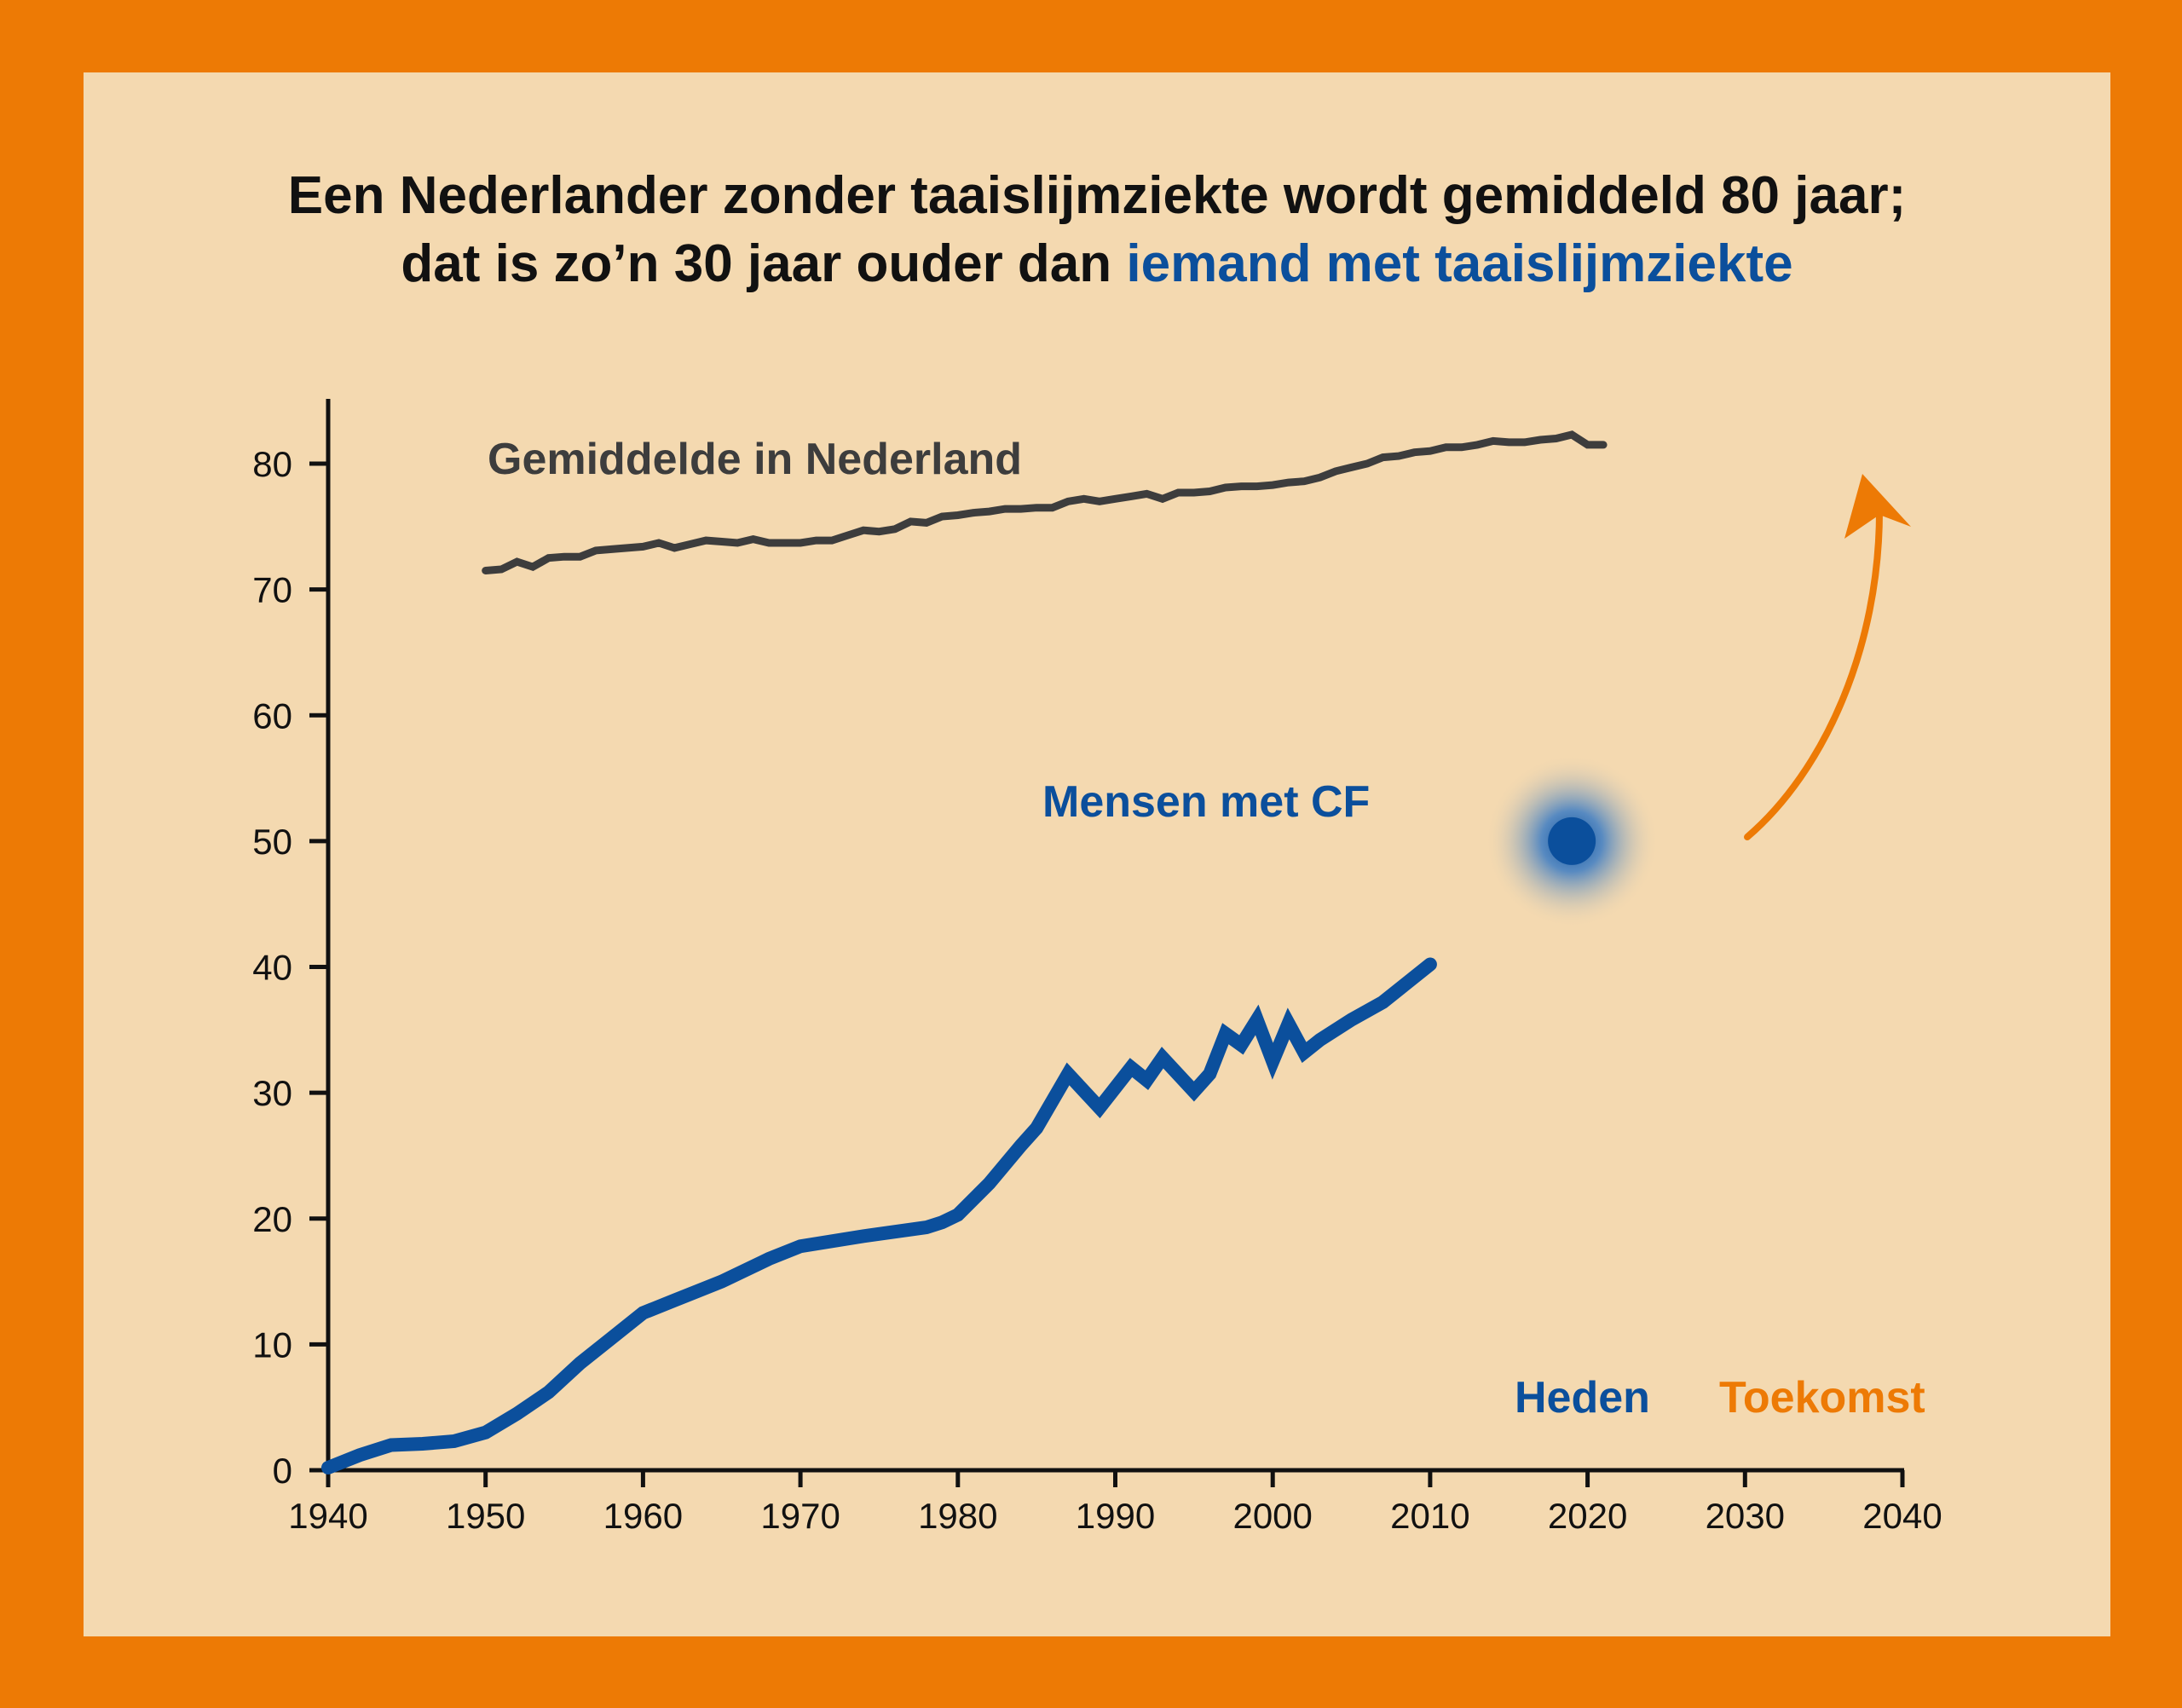 This screenshot has width=2182, height=1708. What do you see at coordinates (272, 968) in the screenshot?
I see `y-tick-label: 40` at bounding box center [272, 968].